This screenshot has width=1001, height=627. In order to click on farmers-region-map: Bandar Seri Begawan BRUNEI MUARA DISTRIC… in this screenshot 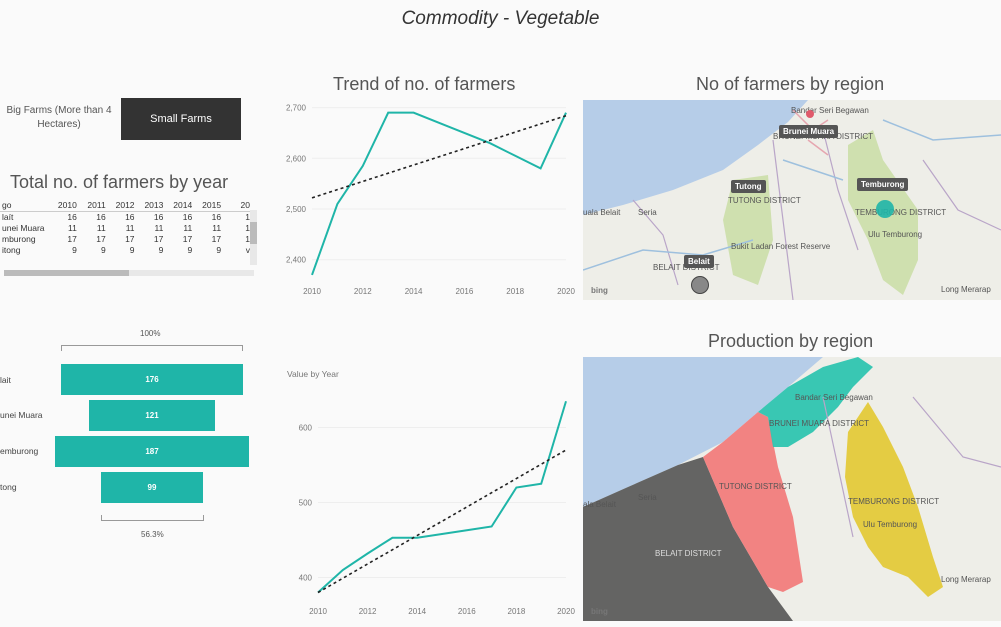, I will do `click(792, 200)`.